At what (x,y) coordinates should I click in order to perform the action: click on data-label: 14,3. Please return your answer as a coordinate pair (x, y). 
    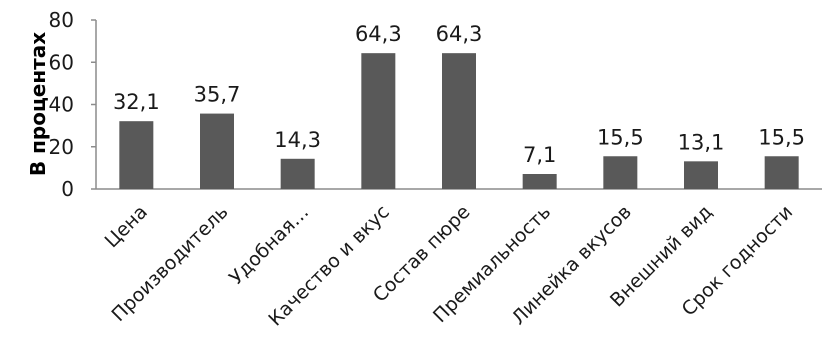
    Looking at the image, I should click on (297, 140).